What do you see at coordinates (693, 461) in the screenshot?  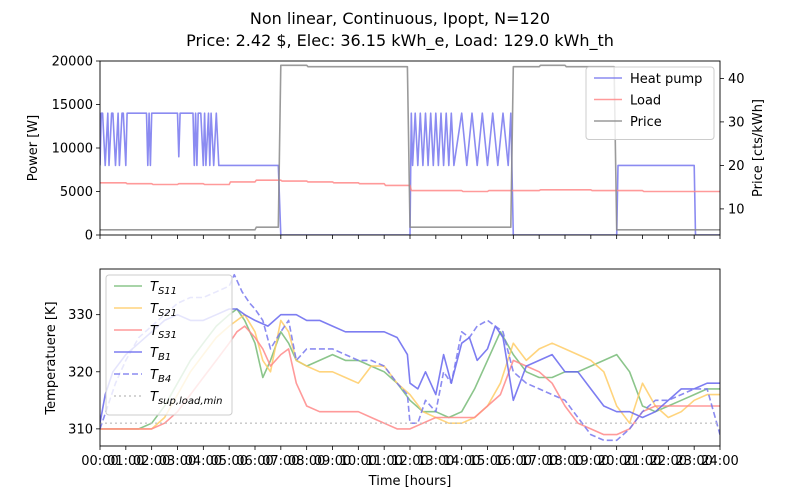 I see `x-tick-label-23: 23:00` at bounding box center [693, 461].